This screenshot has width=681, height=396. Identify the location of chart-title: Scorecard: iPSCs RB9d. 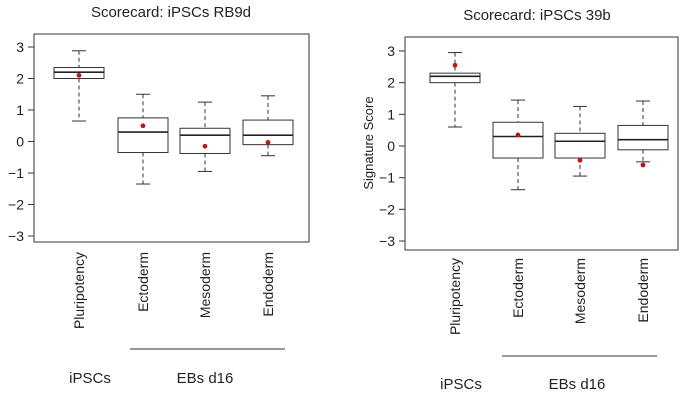
(171, 12).